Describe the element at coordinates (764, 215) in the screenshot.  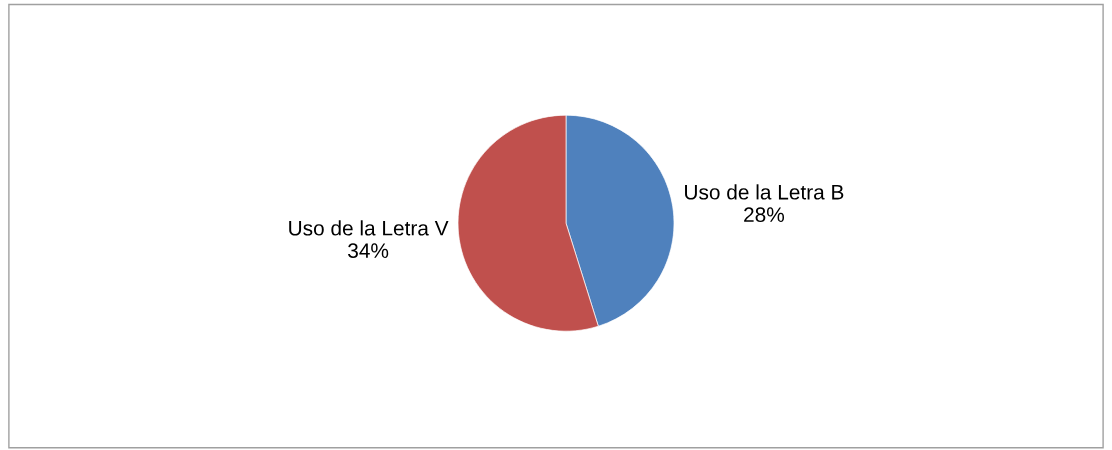
I see `data-label: 28%` at that location.